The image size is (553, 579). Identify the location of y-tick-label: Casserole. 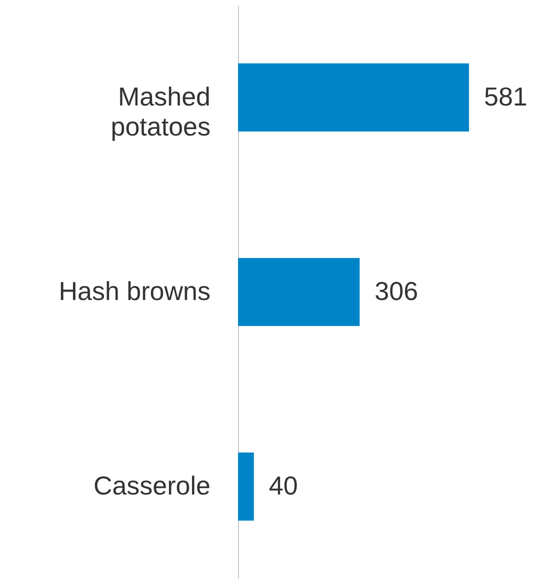
(151, 485).